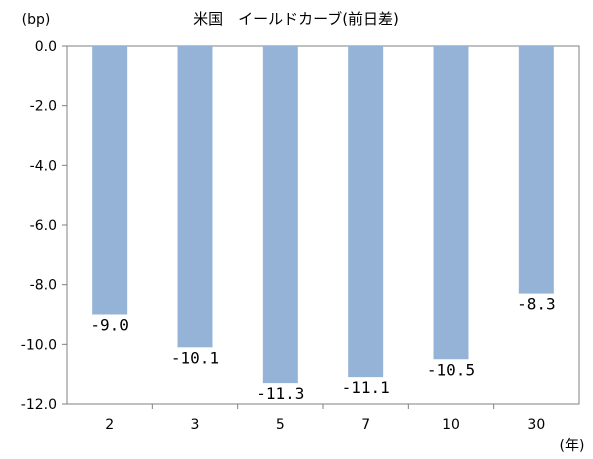 The width and height of the screenshot is (593, 459). What do you see at coordinates (43, 286) in the screenshot?
I see `y-tick-label: -8.0` at bounding box center [43, 286].